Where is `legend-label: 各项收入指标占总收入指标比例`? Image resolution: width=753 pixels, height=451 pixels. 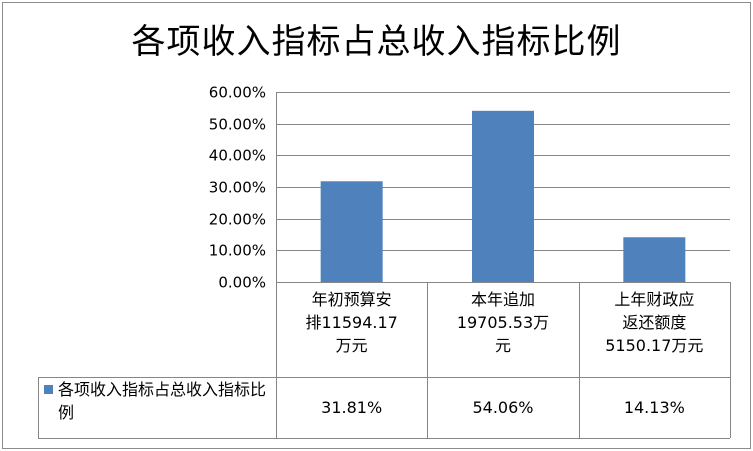 legend-label: 各项收入指标占总收入指标比例 is located at coordinates (162, 401).